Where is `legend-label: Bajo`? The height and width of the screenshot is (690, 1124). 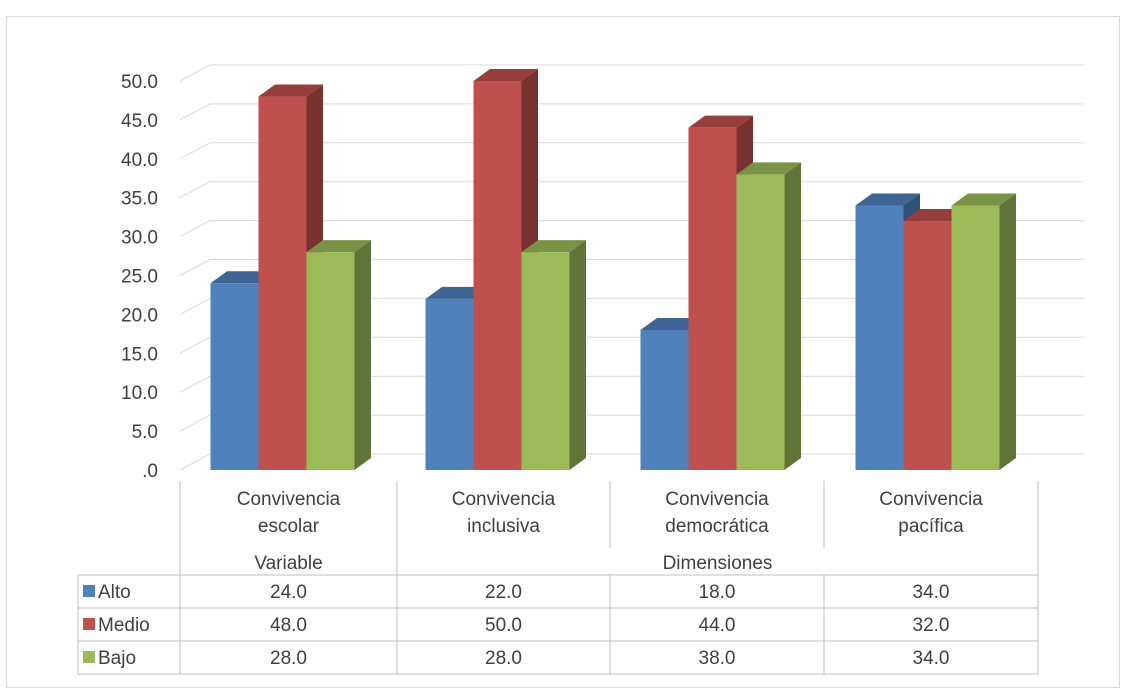 legend-label: Bajo is located at coordinates (117, 658).